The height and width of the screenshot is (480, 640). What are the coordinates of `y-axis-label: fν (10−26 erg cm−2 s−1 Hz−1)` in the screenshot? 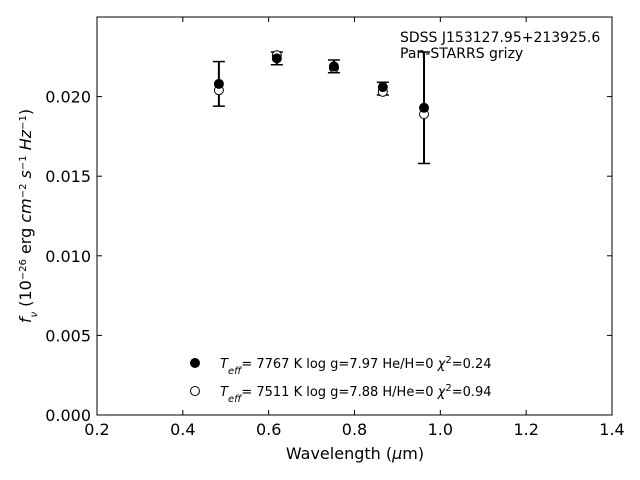 It's located at (28, 216).